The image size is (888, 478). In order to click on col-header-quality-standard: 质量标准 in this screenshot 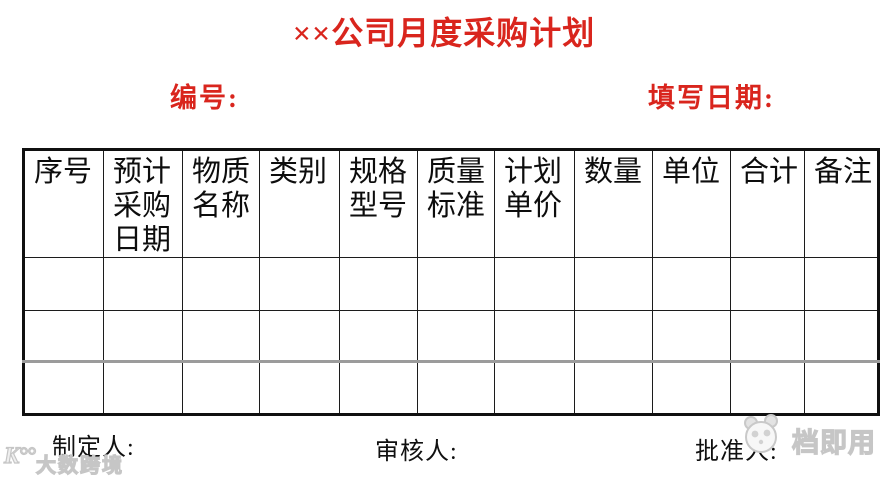, I will do `click(456, 203)`.